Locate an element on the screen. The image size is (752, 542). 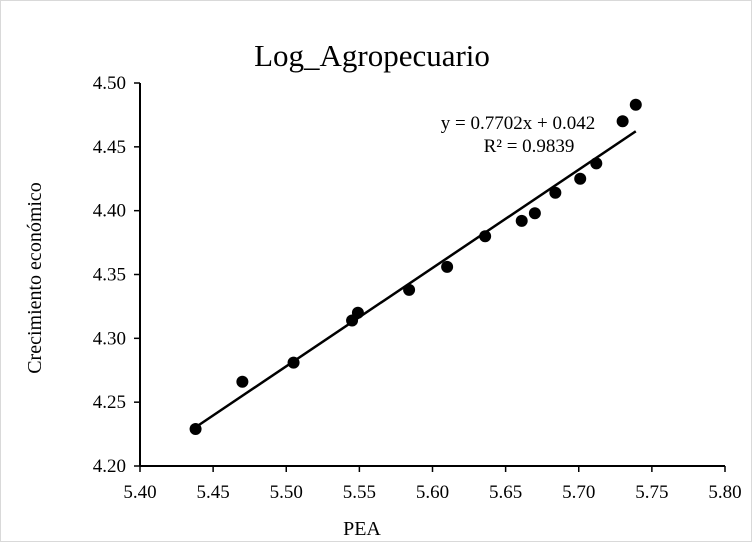
x-tick-label: 5.75 is located at coordinates (651, 492).